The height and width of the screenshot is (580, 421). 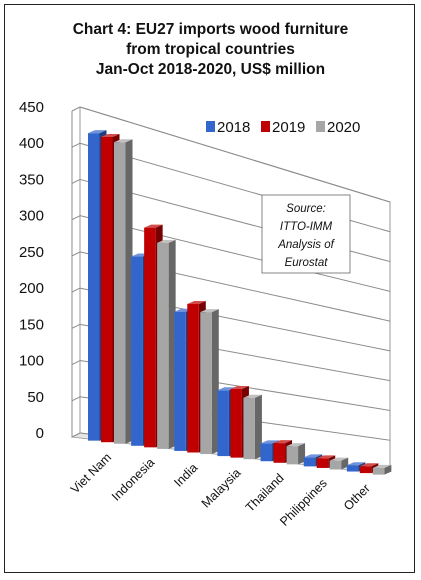 What do you see at coordinates (40, 433) in the screenshot?
I see `y-tick-label: 0` at bounding box center [40, 433].